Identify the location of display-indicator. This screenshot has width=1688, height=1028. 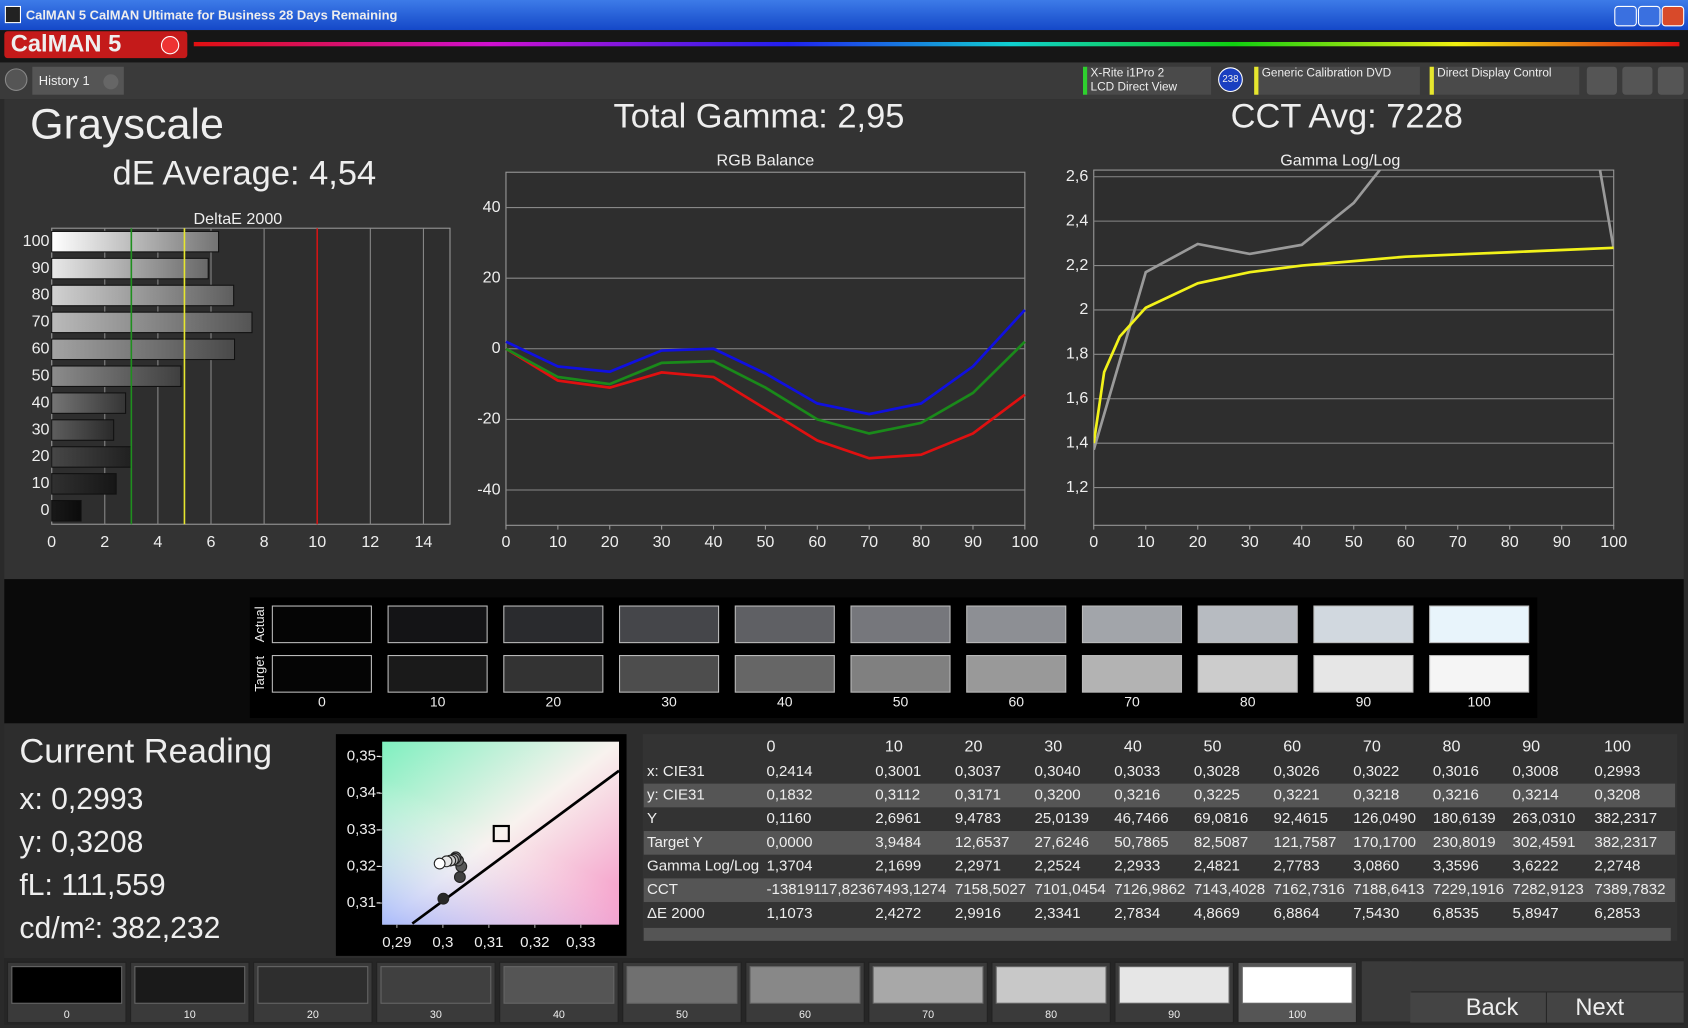
(1431, 80).